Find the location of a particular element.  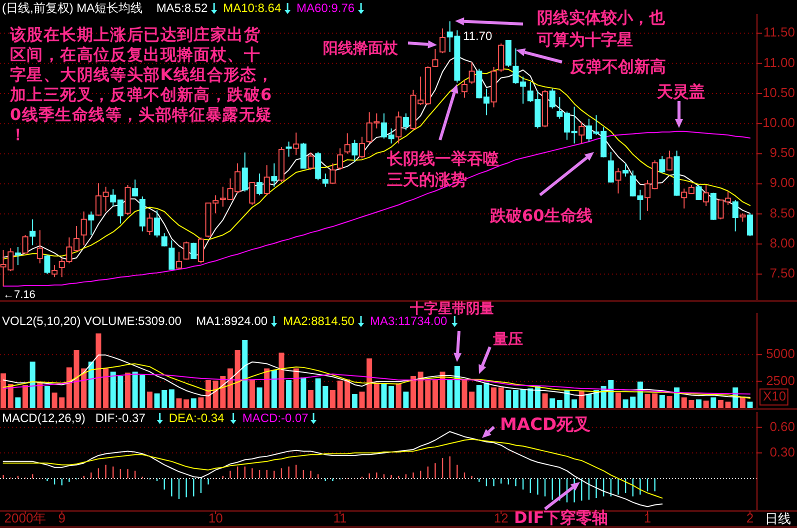

annotation: 跌破60生命线 is located at coordinates (540, 216).